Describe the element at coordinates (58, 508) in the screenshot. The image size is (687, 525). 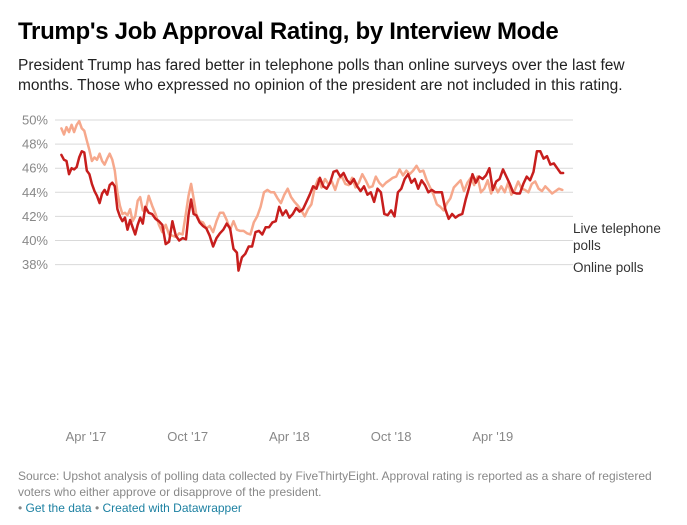
I see `get-data-link: Get the data` at that location.